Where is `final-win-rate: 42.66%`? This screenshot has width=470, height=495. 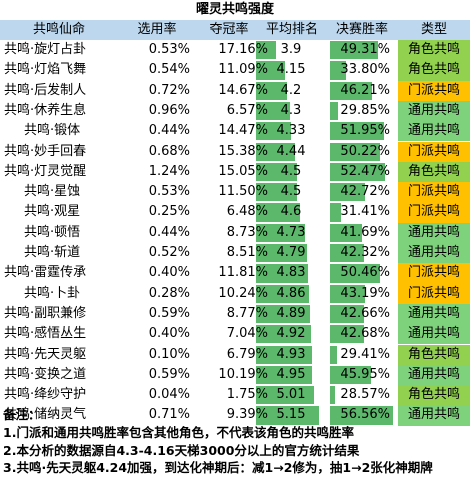
final-win-rate: 42.66% is located at coordinates (365, 313).